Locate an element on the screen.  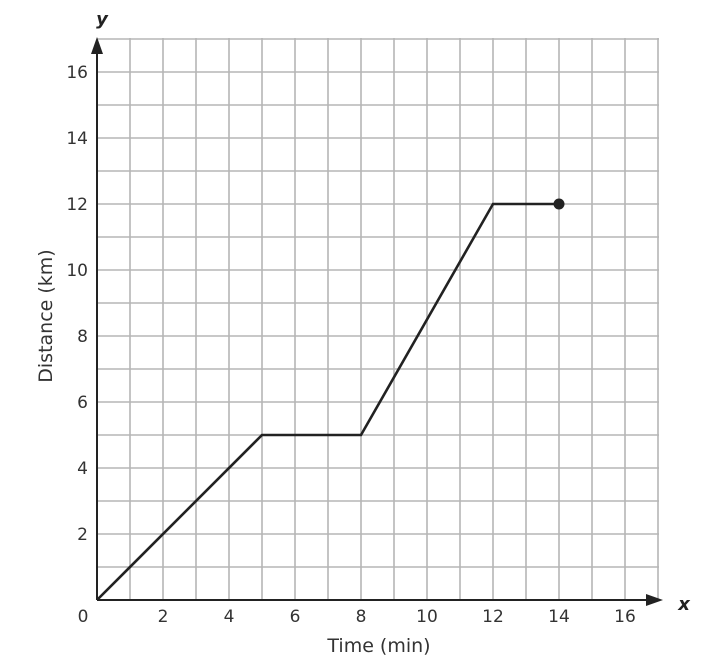
x-tick-label: 4 is located at coordinates (229, 617).